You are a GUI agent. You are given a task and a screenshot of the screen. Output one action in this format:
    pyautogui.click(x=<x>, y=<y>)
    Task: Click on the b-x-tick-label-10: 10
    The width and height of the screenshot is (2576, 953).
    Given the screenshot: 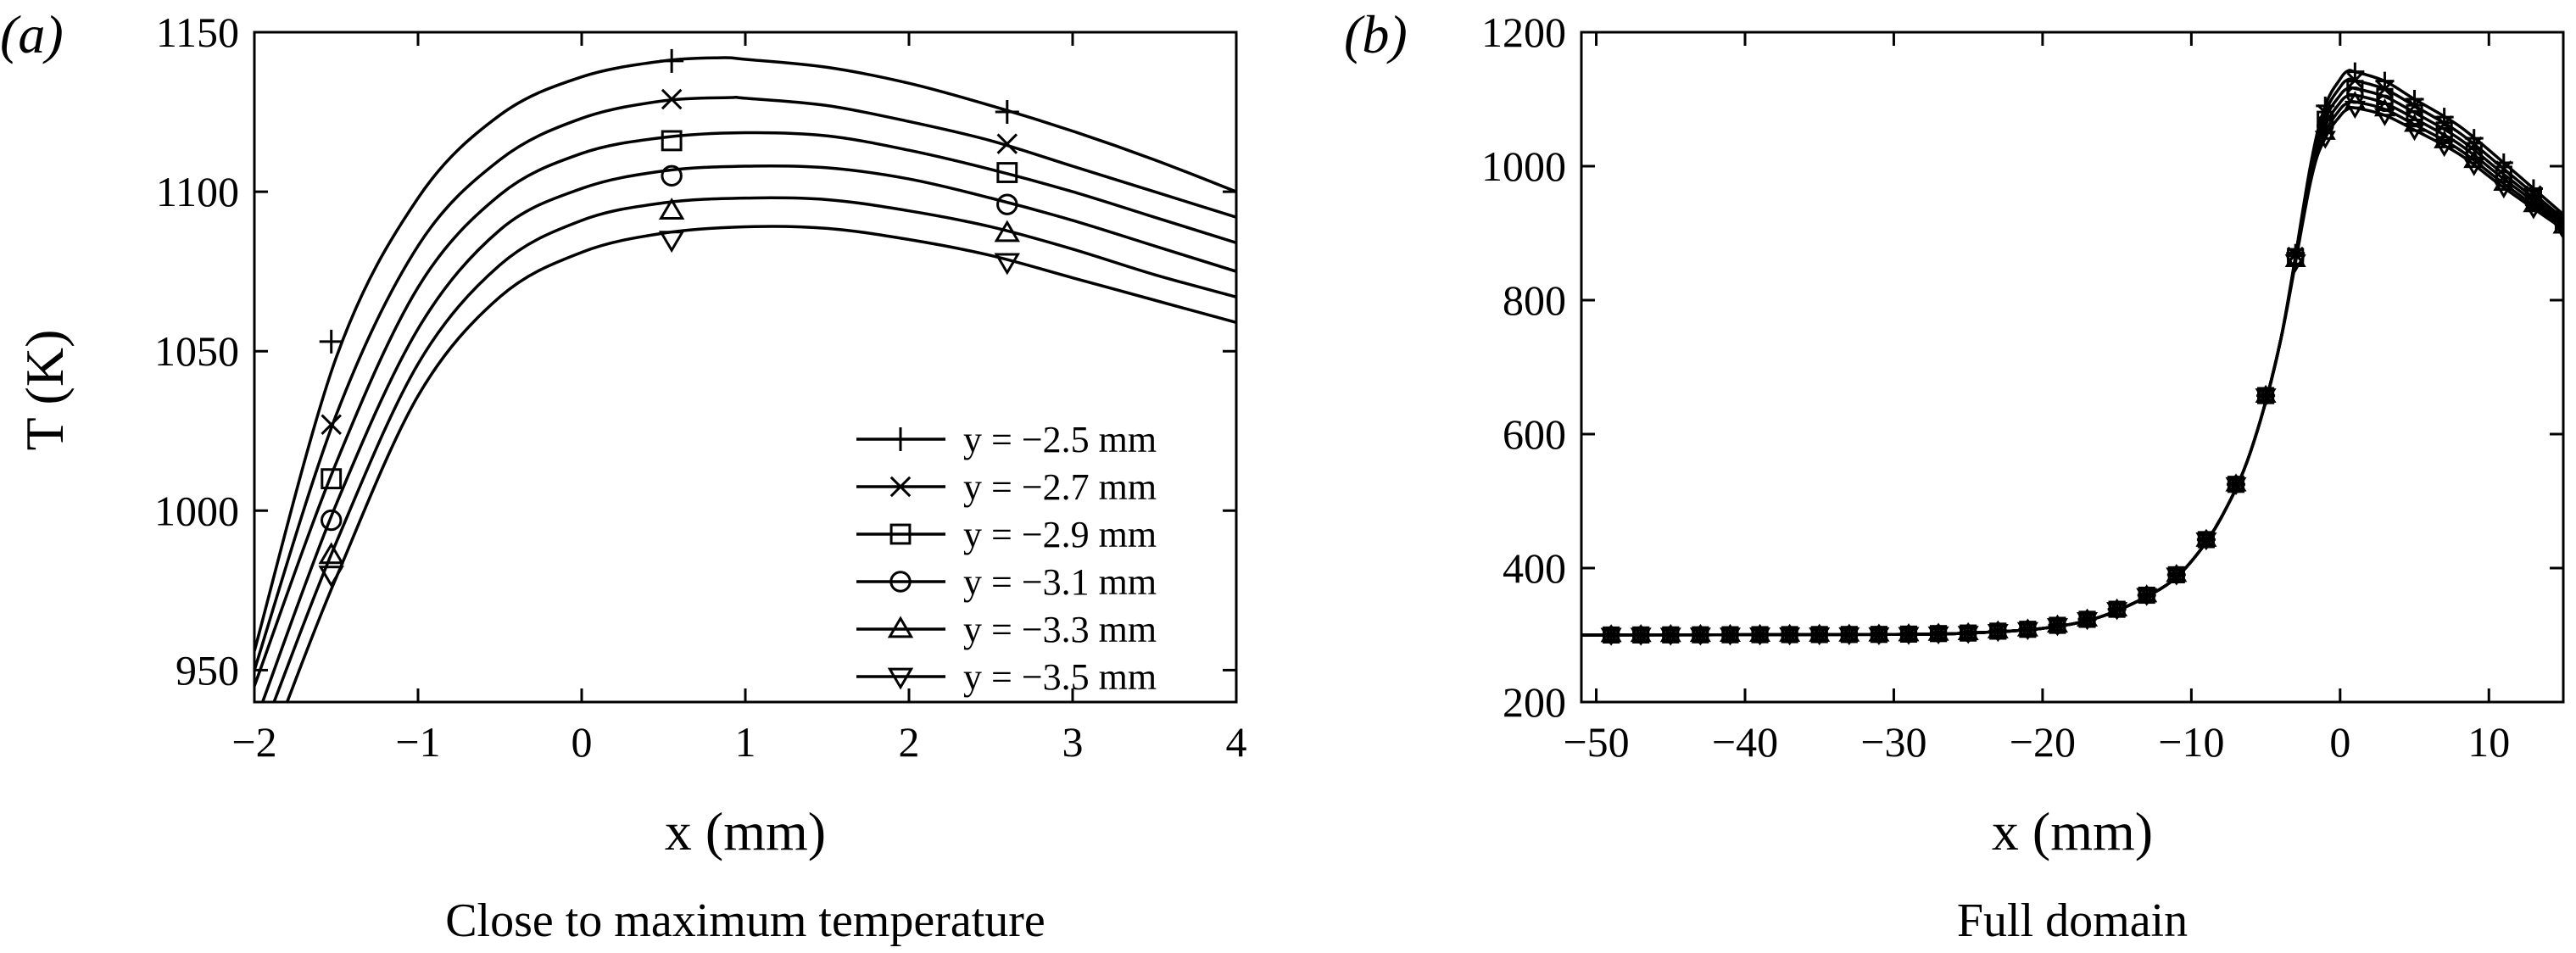 What is the action you would take?
    pyautogui.click(x=2488, y=742)
    